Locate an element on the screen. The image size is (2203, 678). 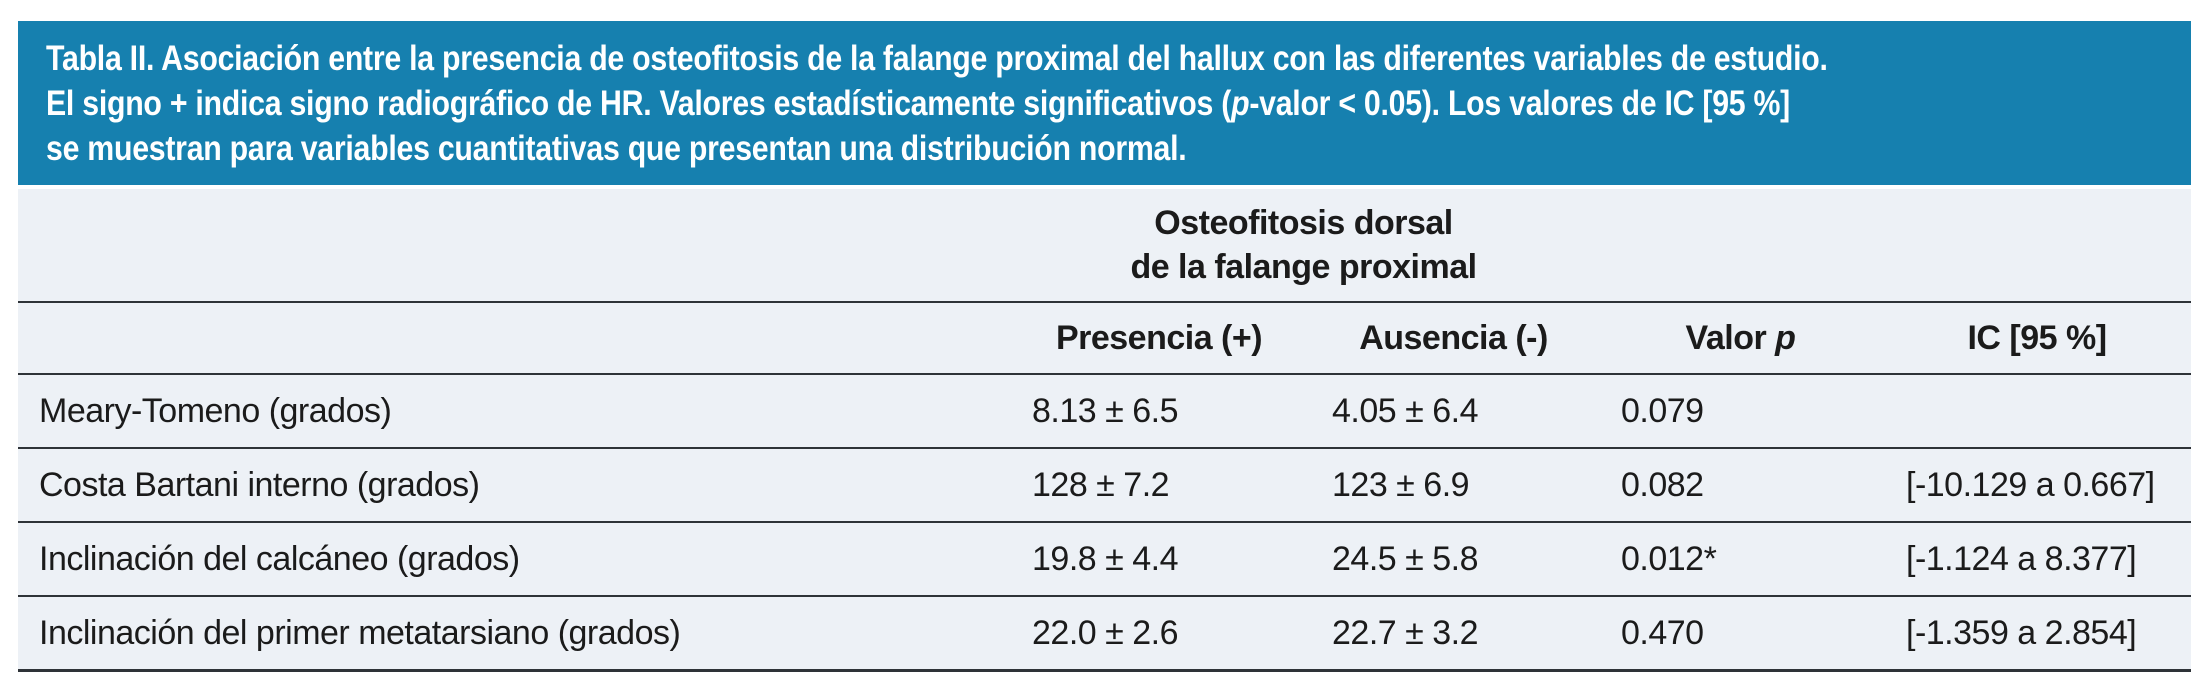
row-label: Inclinación del calcáneo (grados) is located at coordinates (513, 559).